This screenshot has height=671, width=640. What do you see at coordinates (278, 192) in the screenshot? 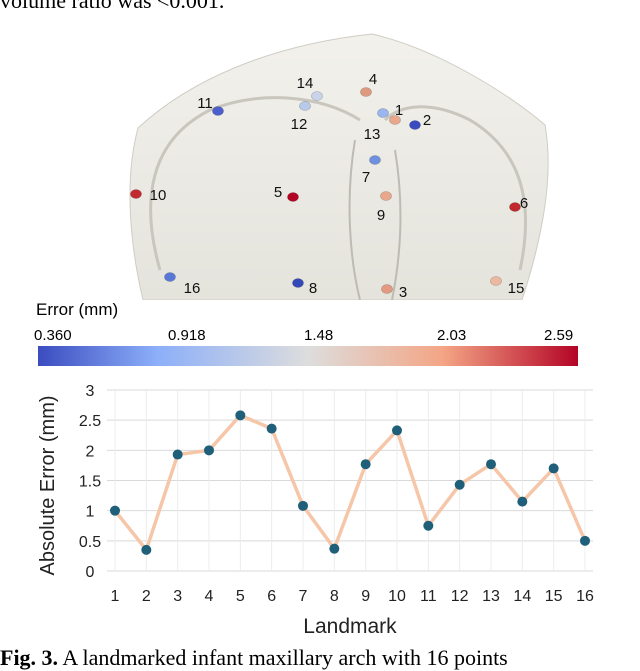
I see `landmark-label-5: 5` at bounding box center [278, 192].